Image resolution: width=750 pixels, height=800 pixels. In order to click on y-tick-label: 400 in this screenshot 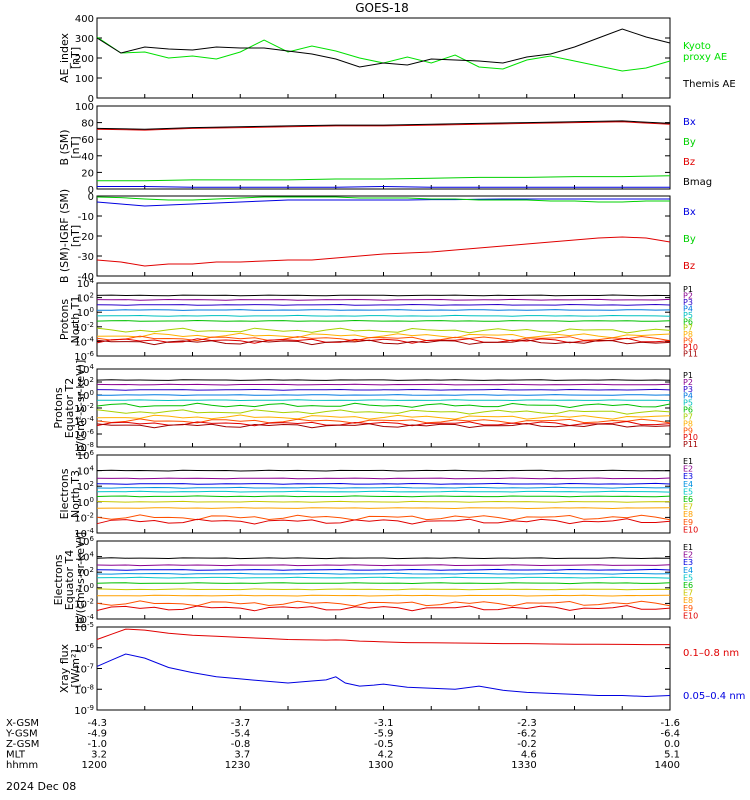, I will do `click(84, 19)`.